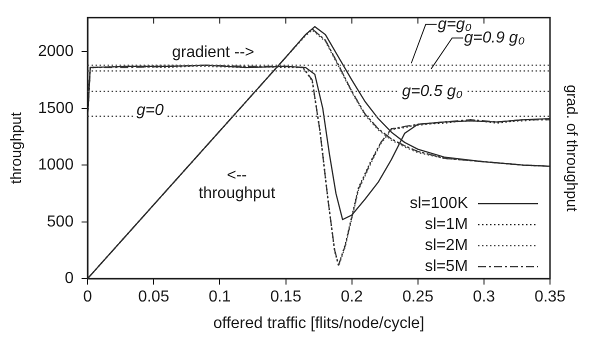  I want to click on y-tick-label: 1000, so click(56, 165).